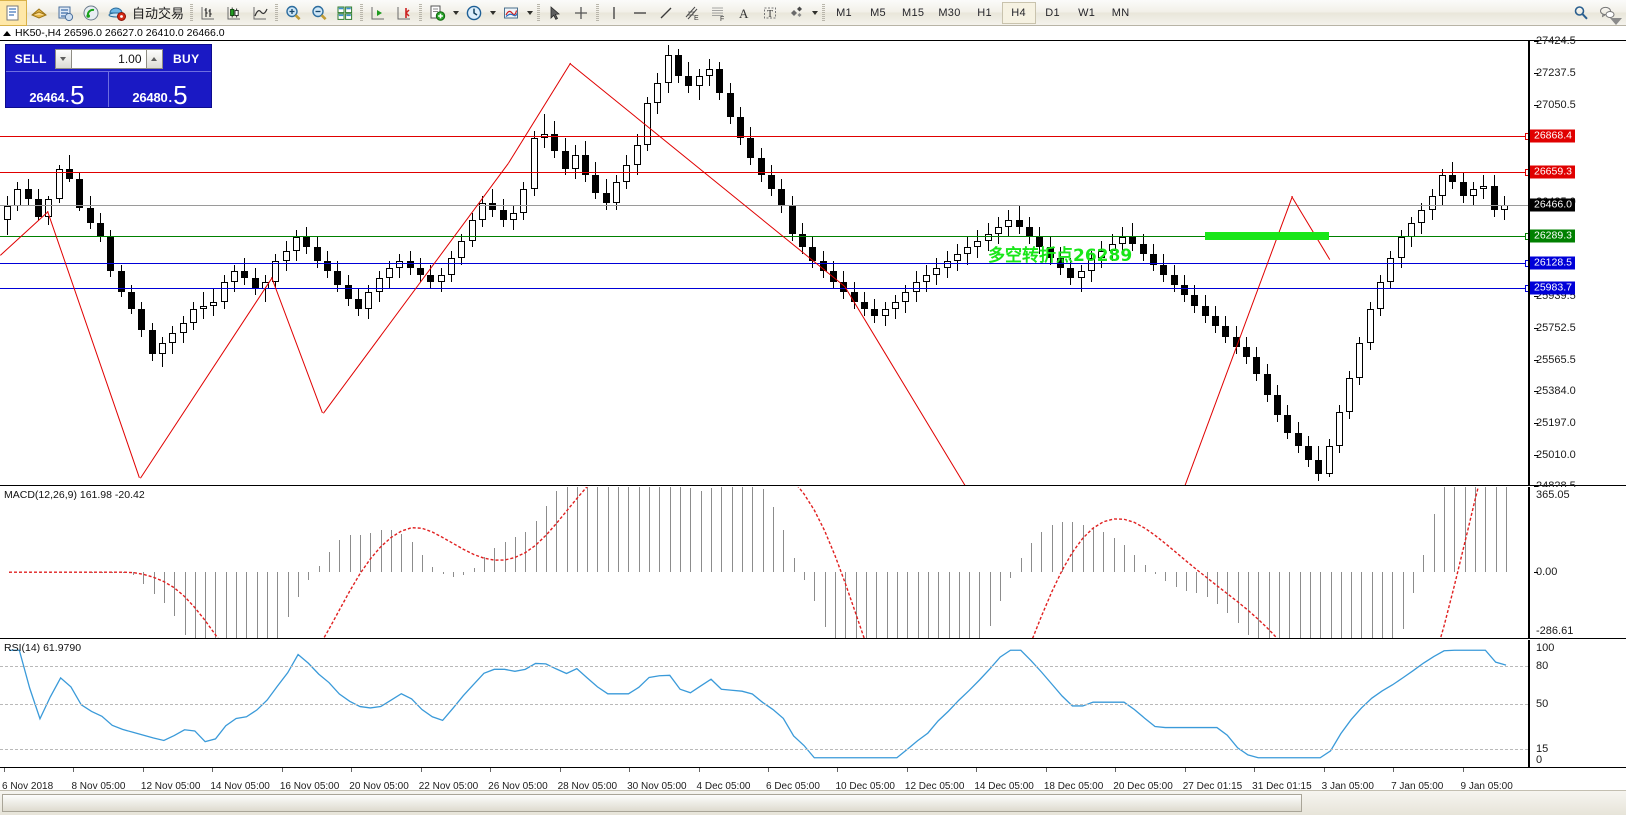 The image size is (1626, 815). Describe the element at coordinates (696, 18) in the screenshot. I see `svg-text: E` at that location.